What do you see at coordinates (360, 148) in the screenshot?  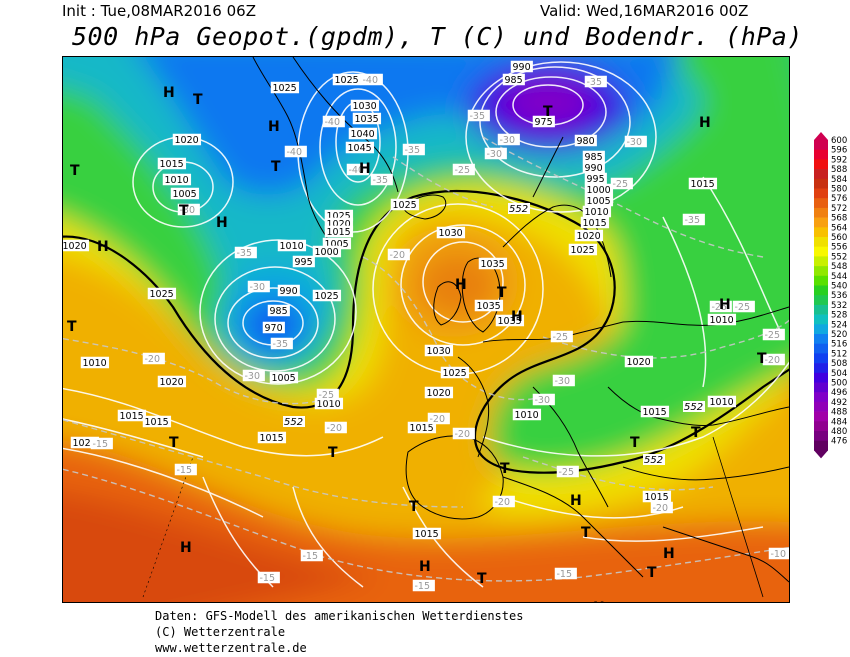 I see `pressure-label-text: 1045` at bounding box center [360, 148].